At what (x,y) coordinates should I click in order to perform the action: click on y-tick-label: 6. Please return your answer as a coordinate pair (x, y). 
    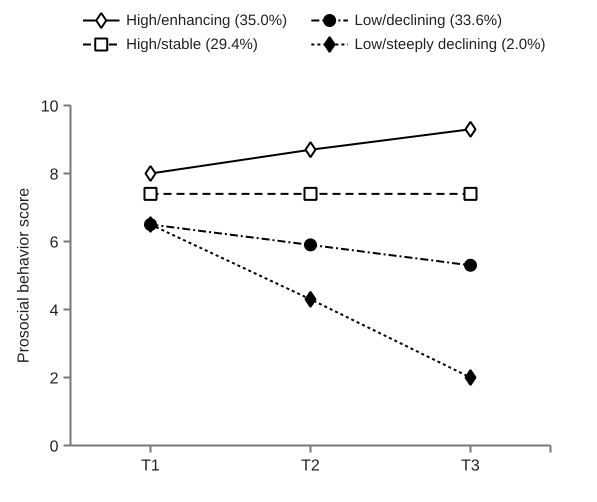
    Looking at the image, I should click on (54, 243).